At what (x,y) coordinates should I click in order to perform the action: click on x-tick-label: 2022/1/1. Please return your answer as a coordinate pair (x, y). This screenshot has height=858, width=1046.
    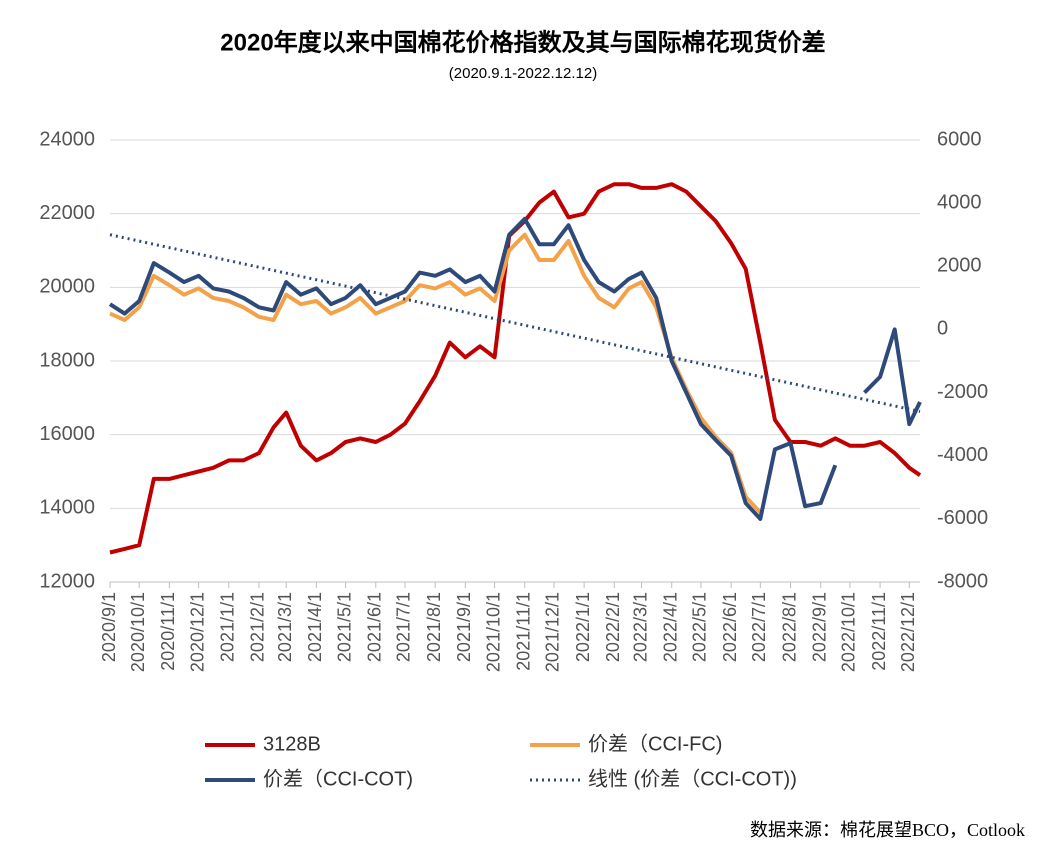
    Looking at the image, I should click on (583, 627).